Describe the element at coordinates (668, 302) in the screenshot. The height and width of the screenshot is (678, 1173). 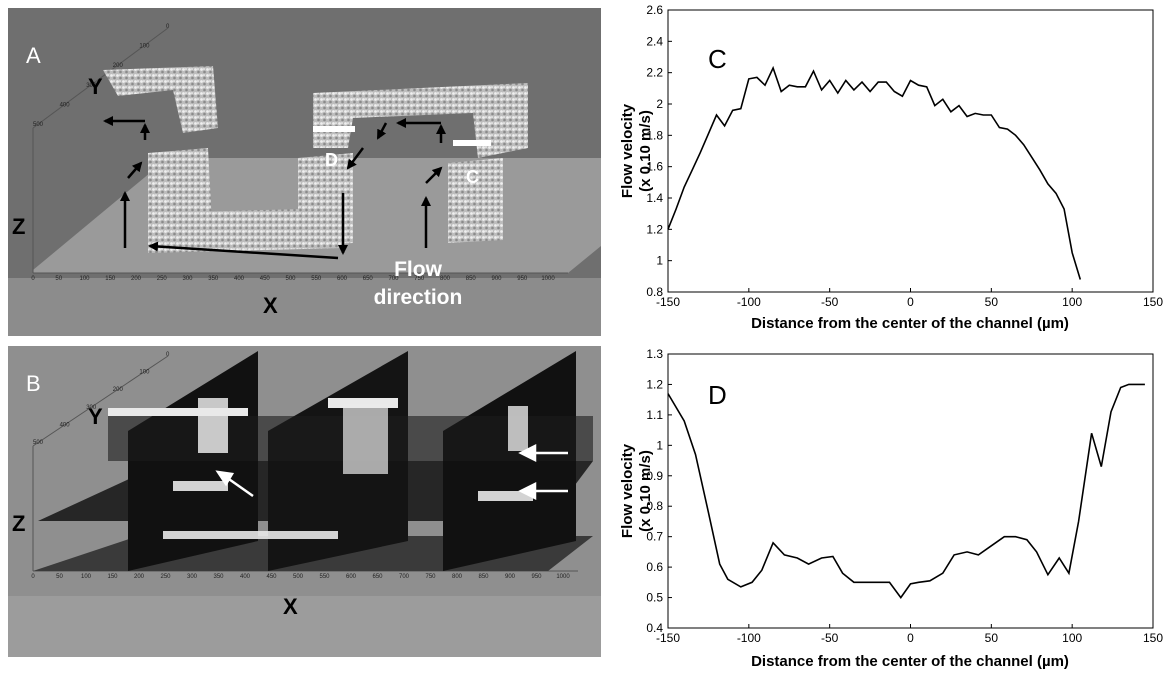
I see `x-tick-label: -150` at that location.